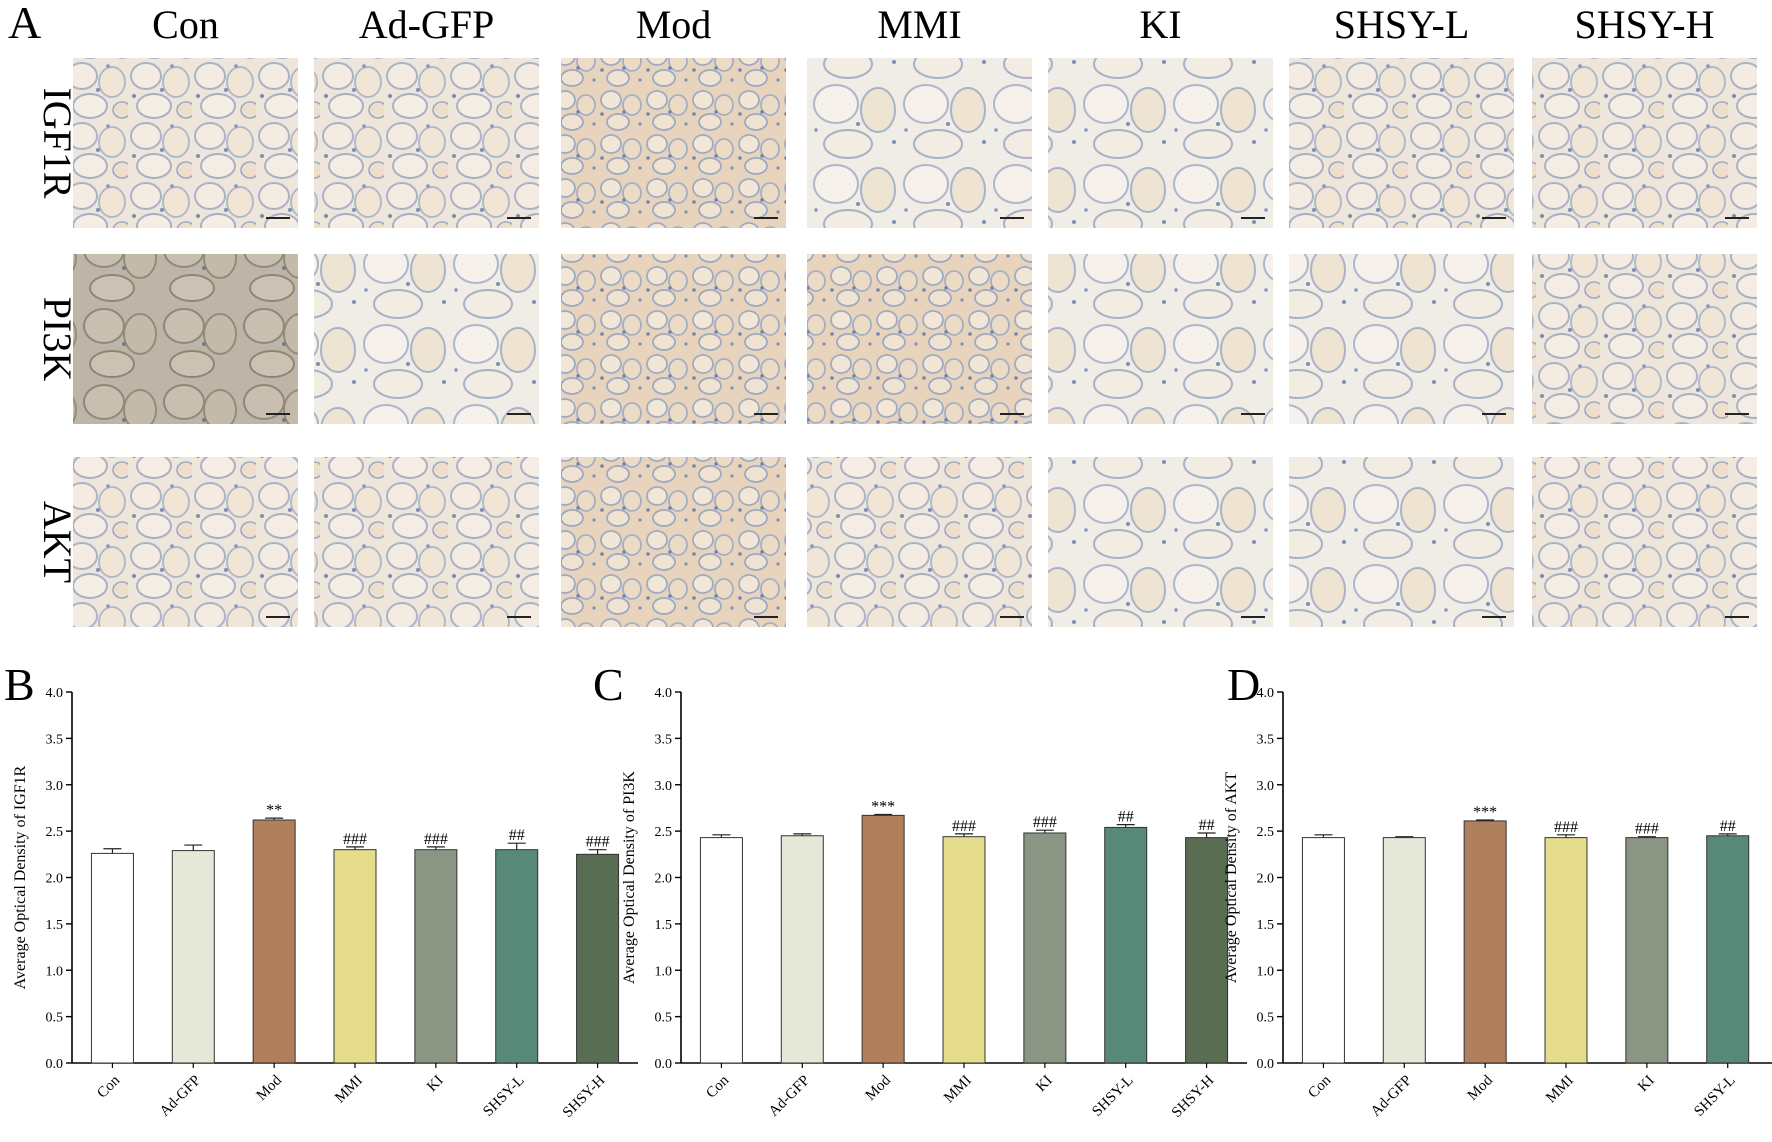  Describe the element at coordinates (185, 24) in the screenshot. I see `column-label: Con` at that location.